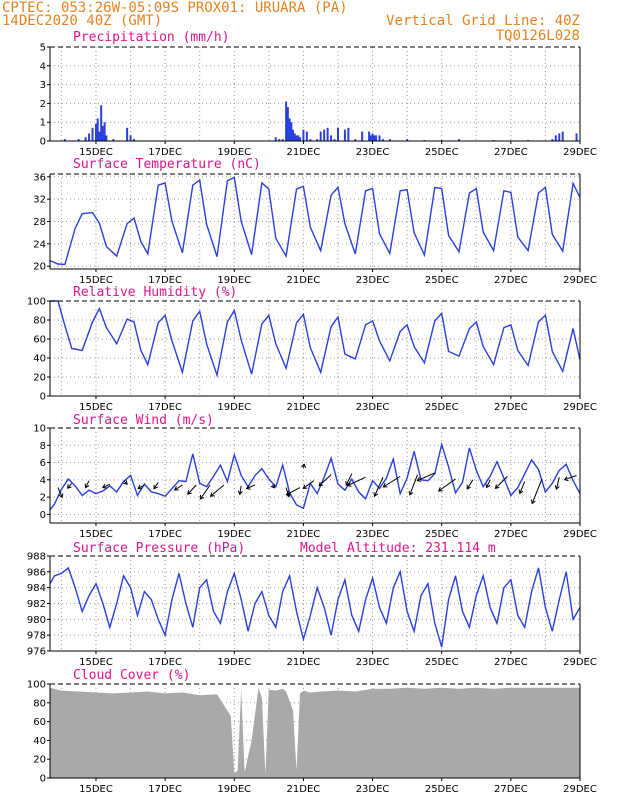 This screenshot has height=800, width=618. What do you see at coordinates (373, 407) in the screenshot?
I see `rh-xtick-label: 23DEC` at bounding box center [373, 407].